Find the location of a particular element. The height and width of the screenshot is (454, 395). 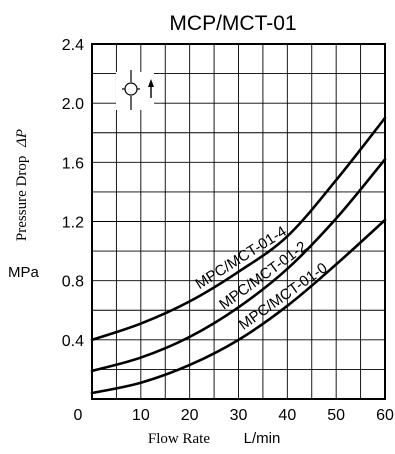

y-axis-label: Pressure Drop is located at coordinates (22, 198).